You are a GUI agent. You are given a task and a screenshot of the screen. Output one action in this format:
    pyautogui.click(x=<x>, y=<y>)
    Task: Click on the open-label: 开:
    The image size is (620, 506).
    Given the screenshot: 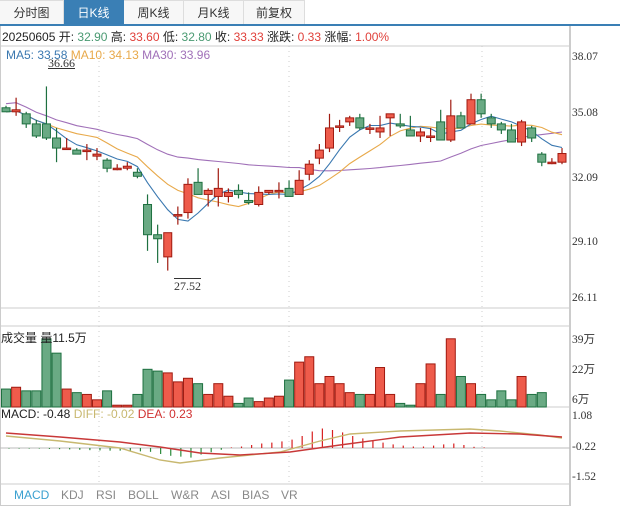 What is the action you would take?
    pyautogui.click(x=66, y=37)
    